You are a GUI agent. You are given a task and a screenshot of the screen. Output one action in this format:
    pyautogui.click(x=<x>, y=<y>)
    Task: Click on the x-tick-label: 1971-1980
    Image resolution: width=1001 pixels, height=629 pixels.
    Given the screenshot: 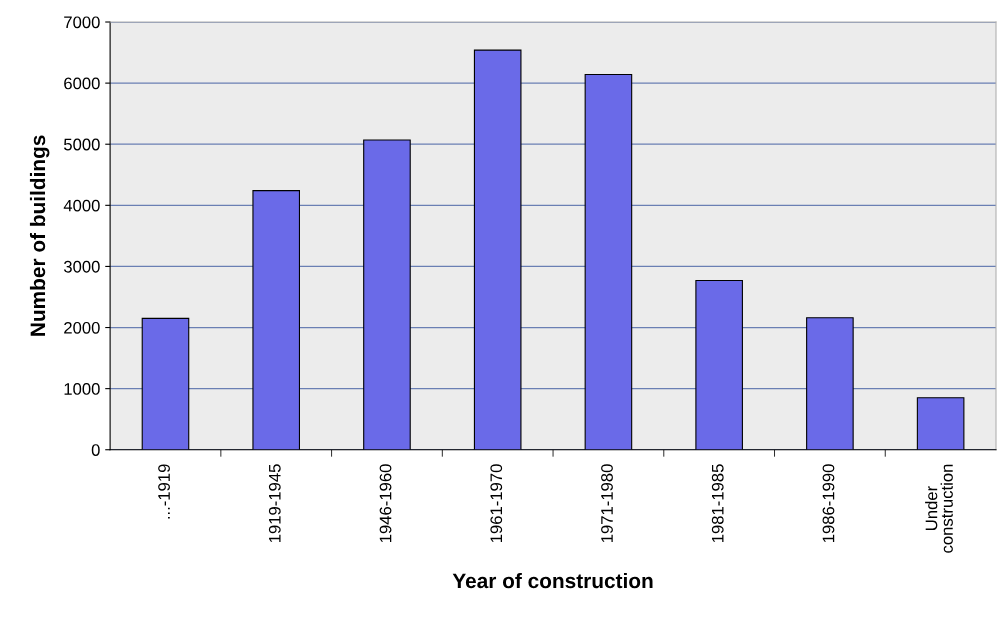 What is the action you would take?
    pyautogui.click(x=607, y=503)
    